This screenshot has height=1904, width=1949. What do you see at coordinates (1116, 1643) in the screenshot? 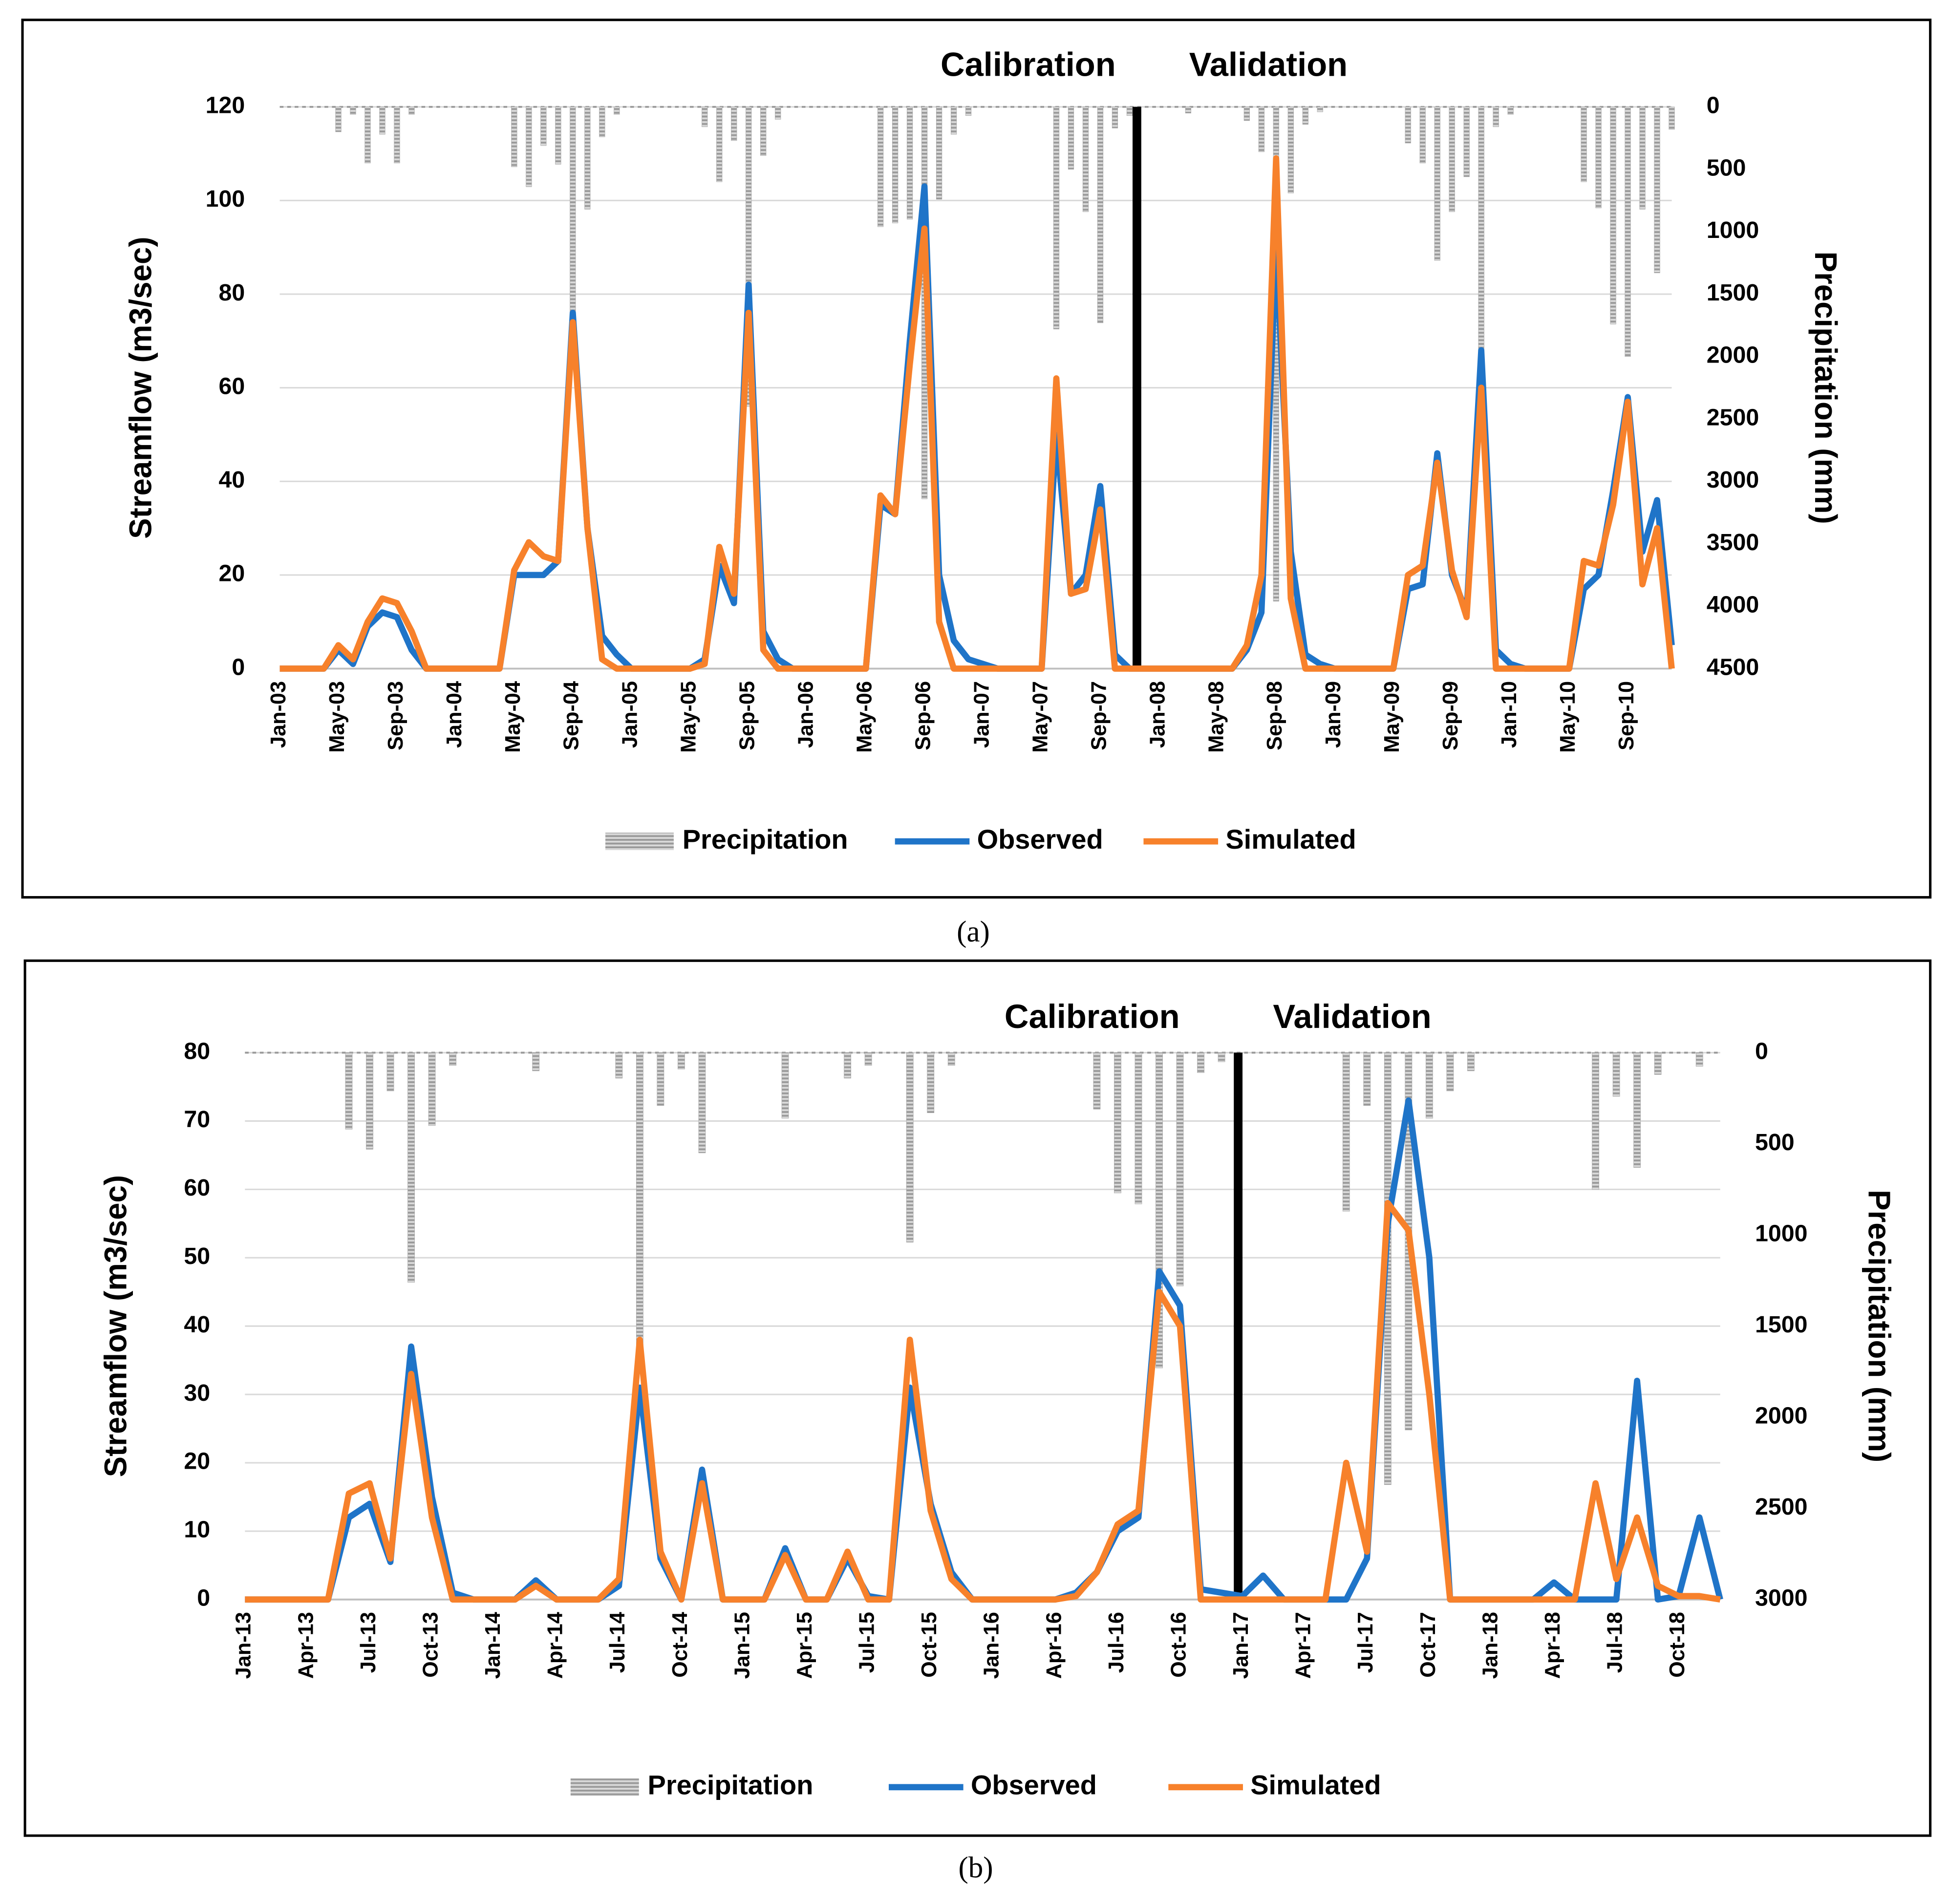
I see `x-tick-label: Jul-16` at bounding box center [1116, 1643].